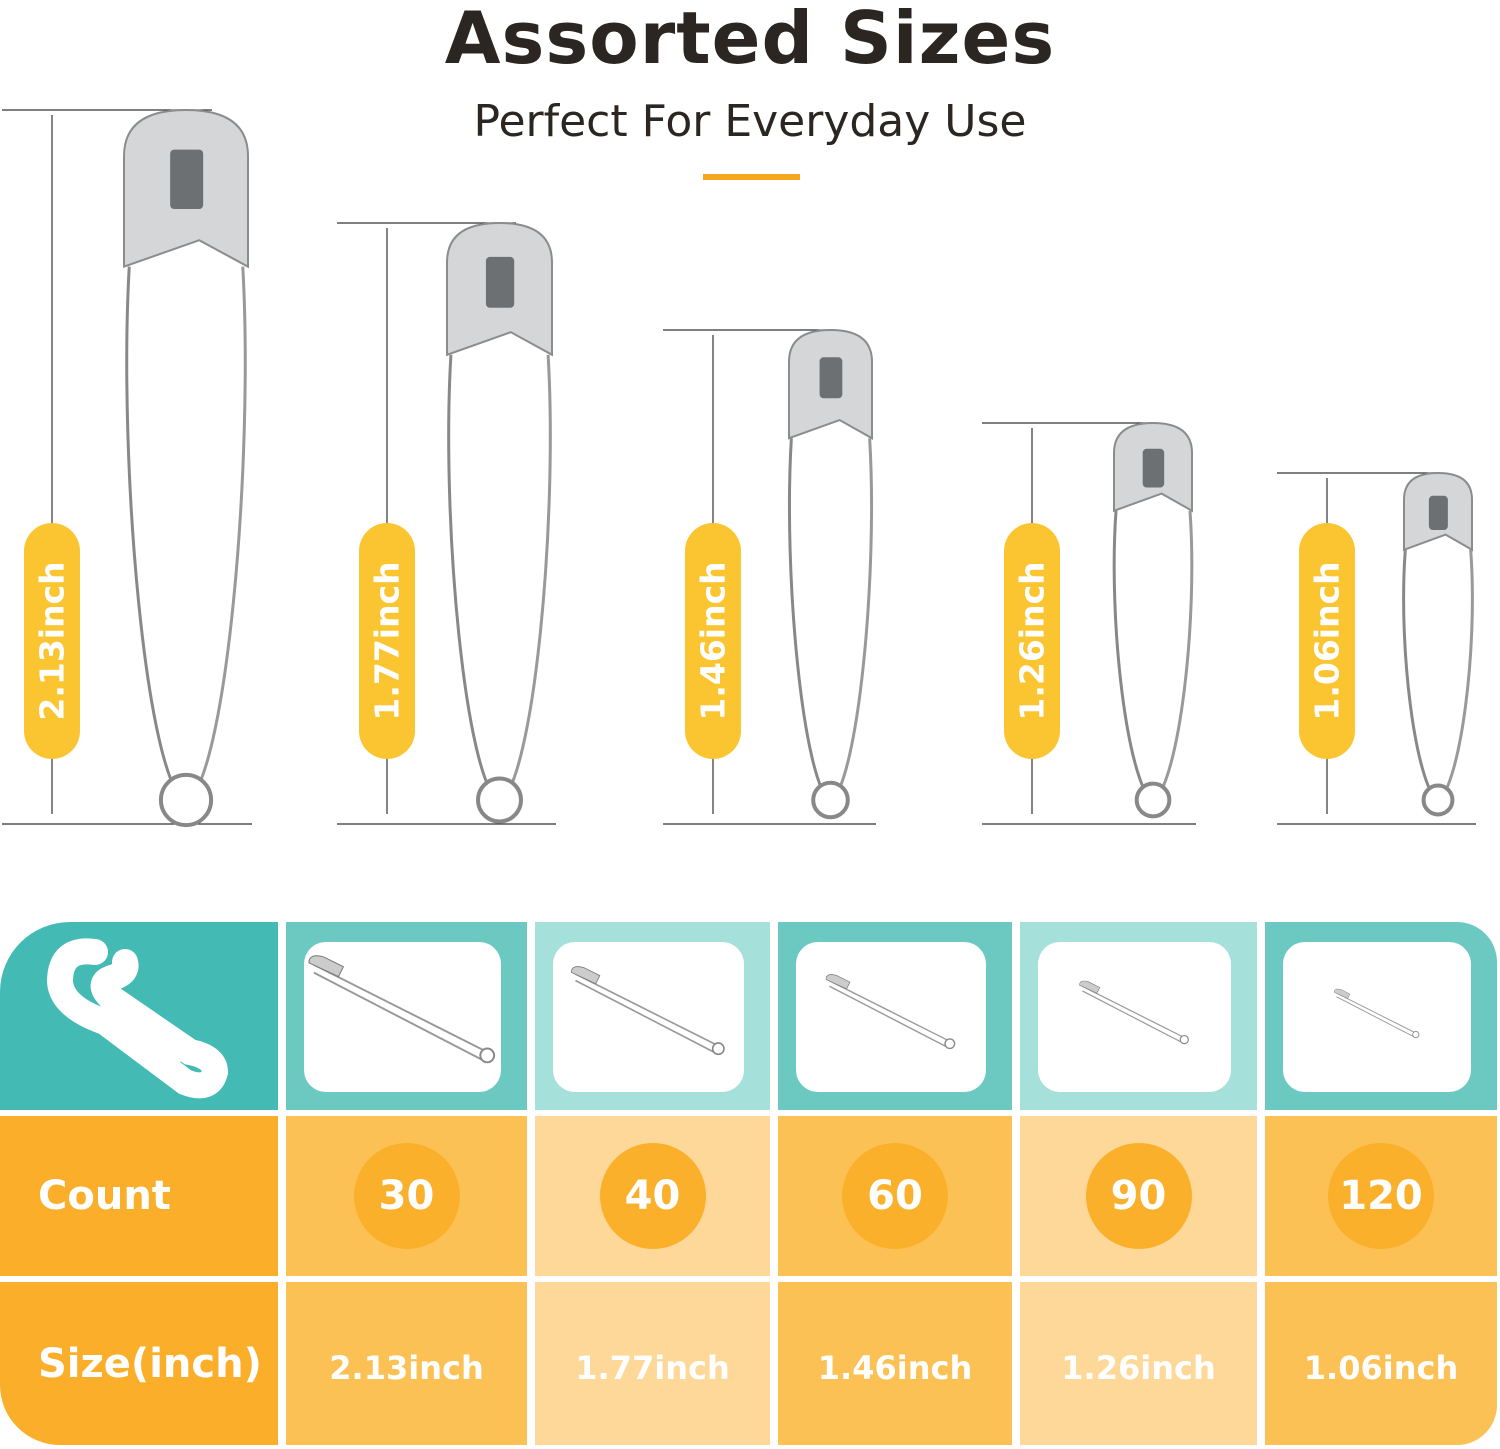 This screenshot has width=1500, height=1449. I want to click on page-title: Assorted Sizes, so click(750, 40).